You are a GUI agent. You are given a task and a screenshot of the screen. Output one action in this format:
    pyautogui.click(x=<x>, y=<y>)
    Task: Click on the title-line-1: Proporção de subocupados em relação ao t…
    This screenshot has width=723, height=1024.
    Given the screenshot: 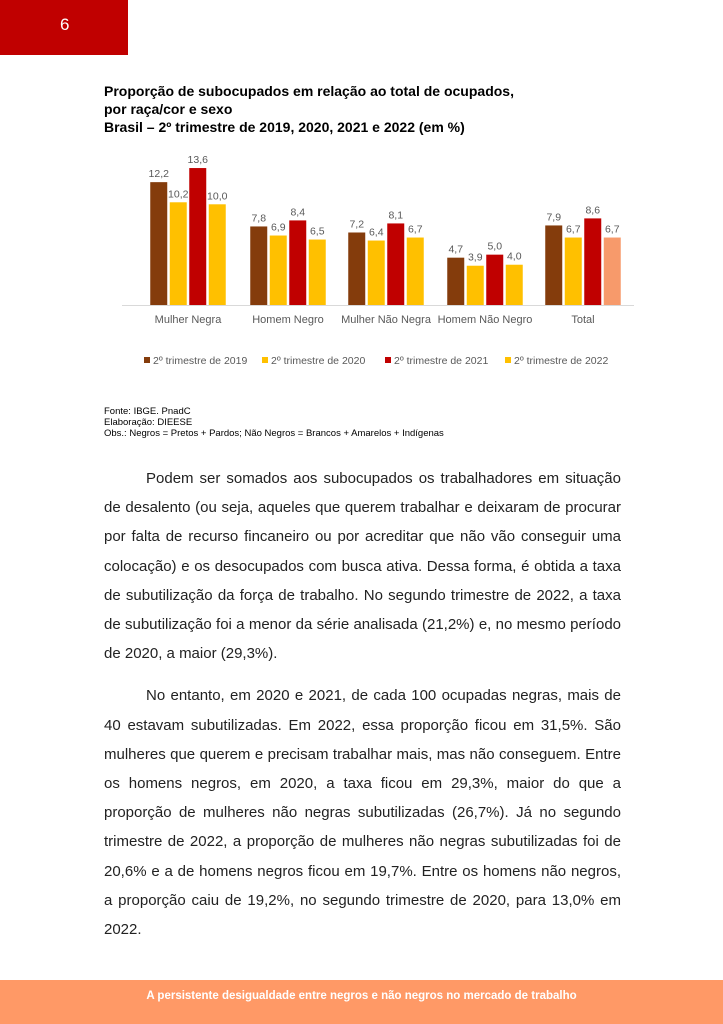 What is the action you would take?
    pyautogui.click(x=309, y=91)
    